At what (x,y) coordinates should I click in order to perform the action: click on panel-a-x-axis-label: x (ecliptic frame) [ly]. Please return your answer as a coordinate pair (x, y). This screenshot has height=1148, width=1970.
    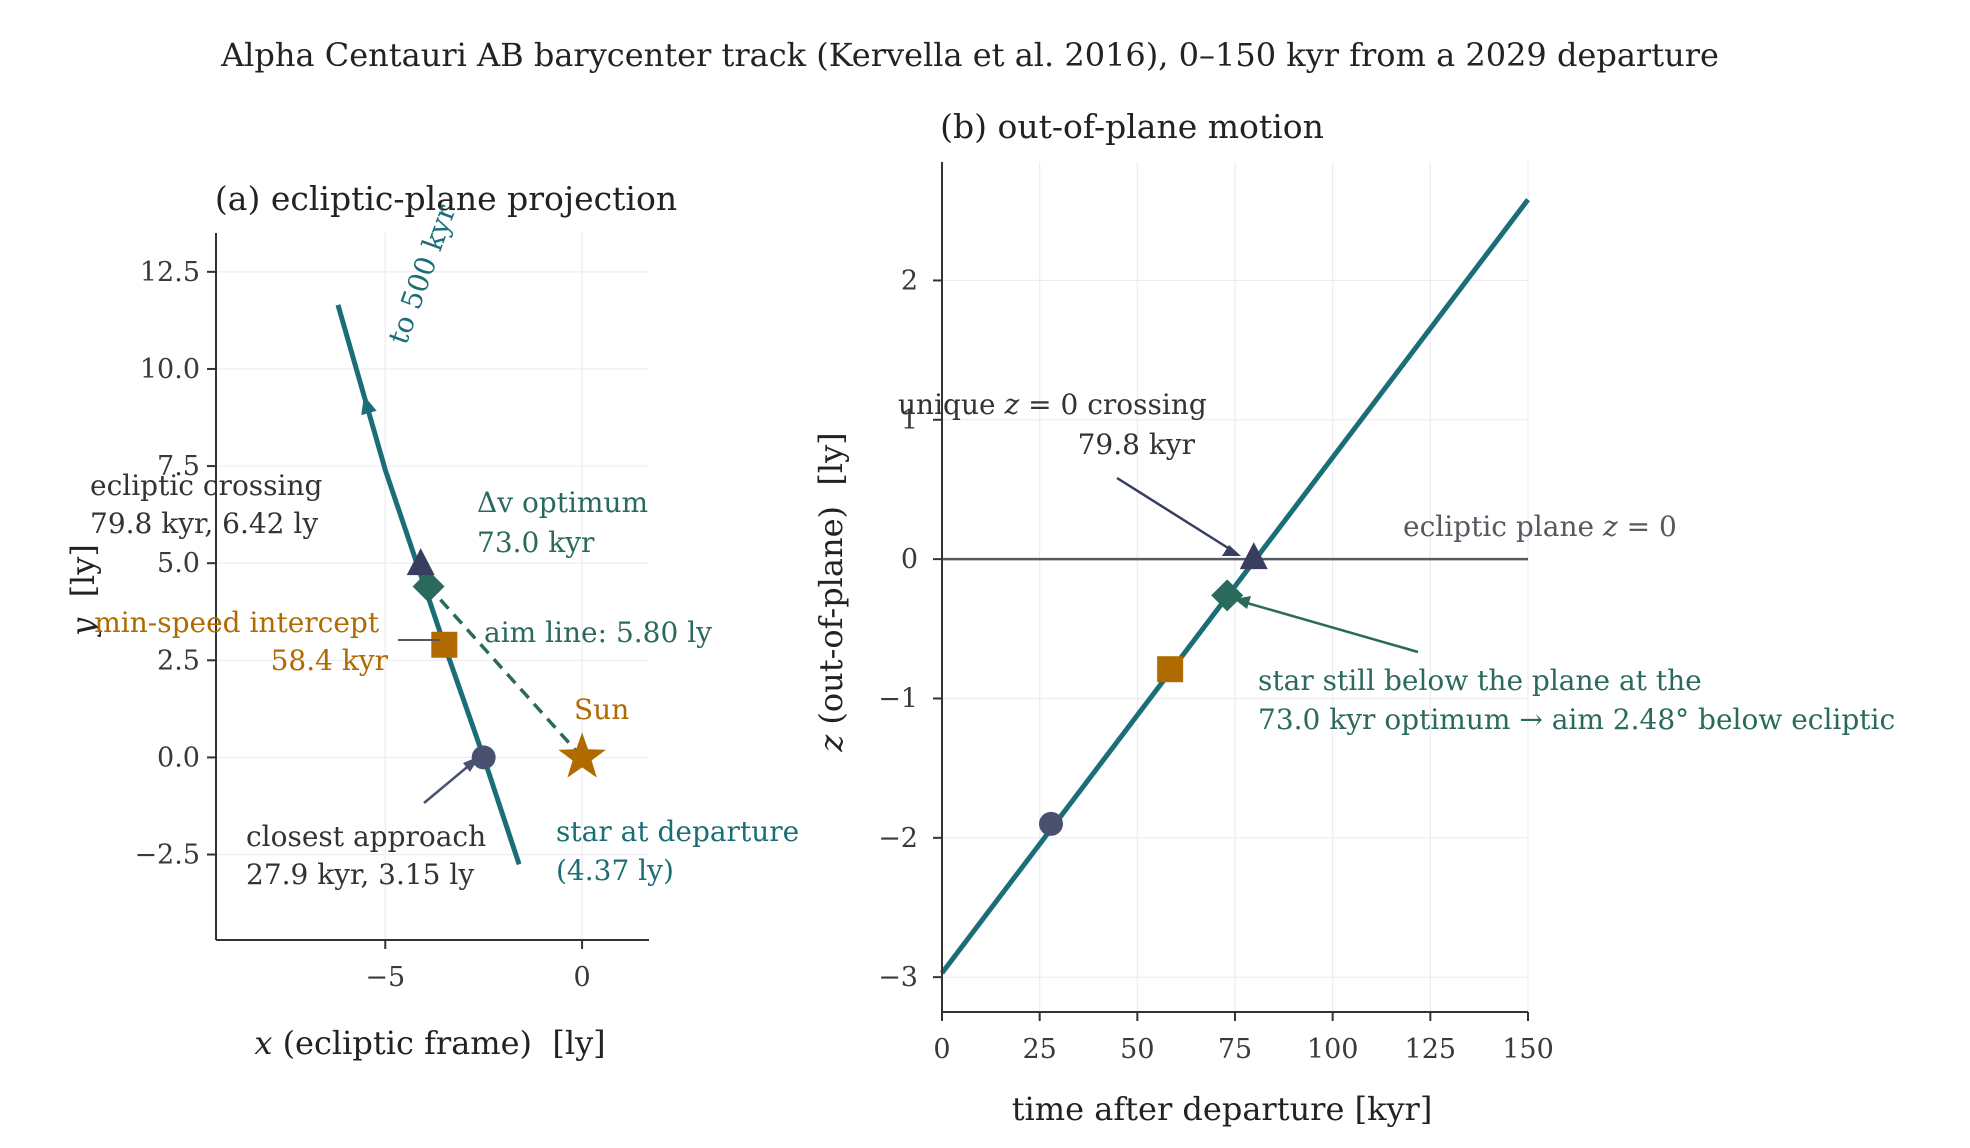
    Looking at the image, I should click on (429, 1043).